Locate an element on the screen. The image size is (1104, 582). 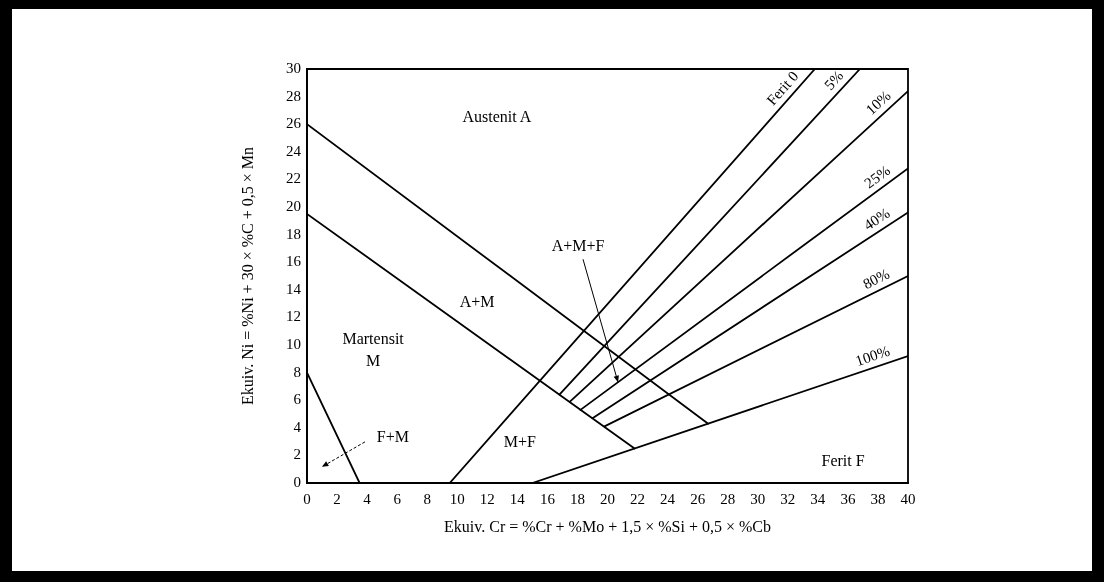
y-tick-label: 8 is located at coordinates (297, 371).